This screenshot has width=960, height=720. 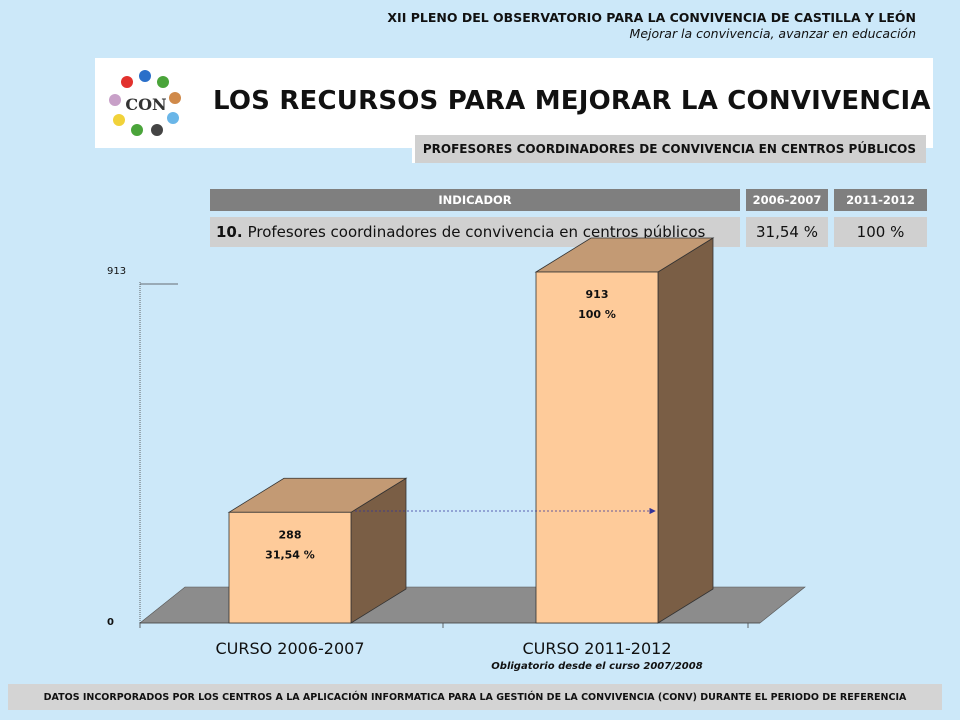 What do you see at coordinates (596, 666) in the screenshot?
I see `chart-note: Obligatorio desde el curso 2007/2008` at bounding box center [596, 666].